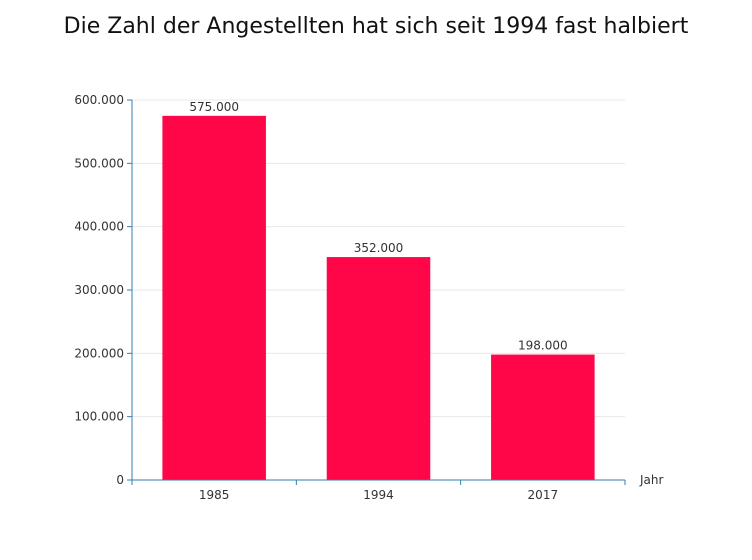 The width and height of the screenshot is (752, 560). I want to click on data-label-1985: 575.000, so click(214, 107).